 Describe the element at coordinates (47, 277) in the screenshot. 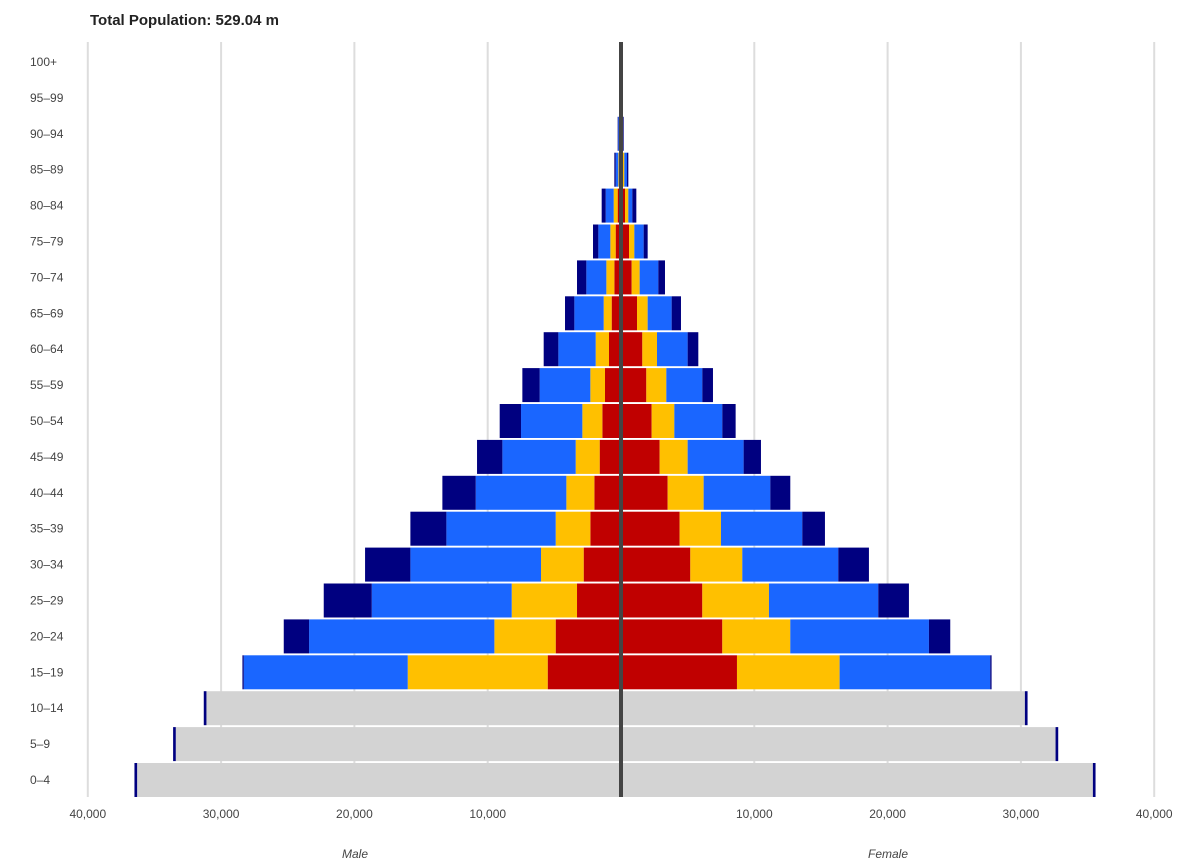

I see `age-group-label: 70–74` at that location.